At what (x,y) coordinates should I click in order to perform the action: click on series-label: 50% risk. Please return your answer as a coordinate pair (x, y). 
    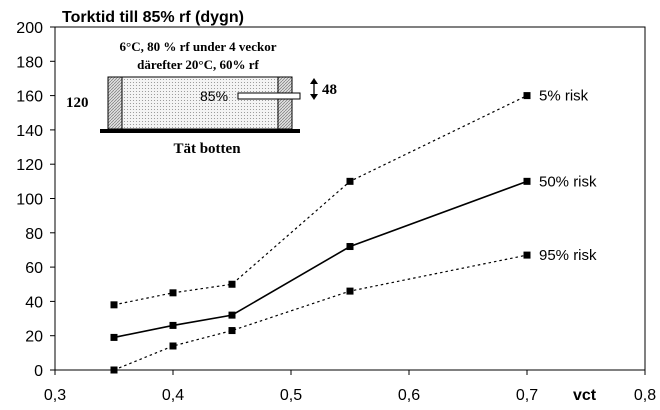
    Looking at the image, I should click on (568, 181).